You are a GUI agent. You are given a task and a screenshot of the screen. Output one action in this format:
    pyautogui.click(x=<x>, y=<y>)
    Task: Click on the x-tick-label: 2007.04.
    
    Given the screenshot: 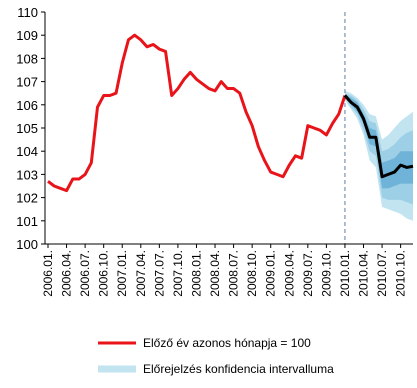 What is the action you would take?
    pyautogui.click(x=141, y=273)
    